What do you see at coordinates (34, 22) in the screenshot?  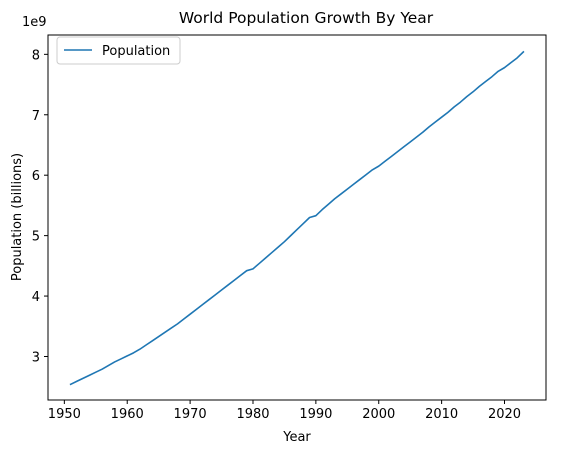 I see `y-offset-label: 1e9` at bounding box center [34, 22].